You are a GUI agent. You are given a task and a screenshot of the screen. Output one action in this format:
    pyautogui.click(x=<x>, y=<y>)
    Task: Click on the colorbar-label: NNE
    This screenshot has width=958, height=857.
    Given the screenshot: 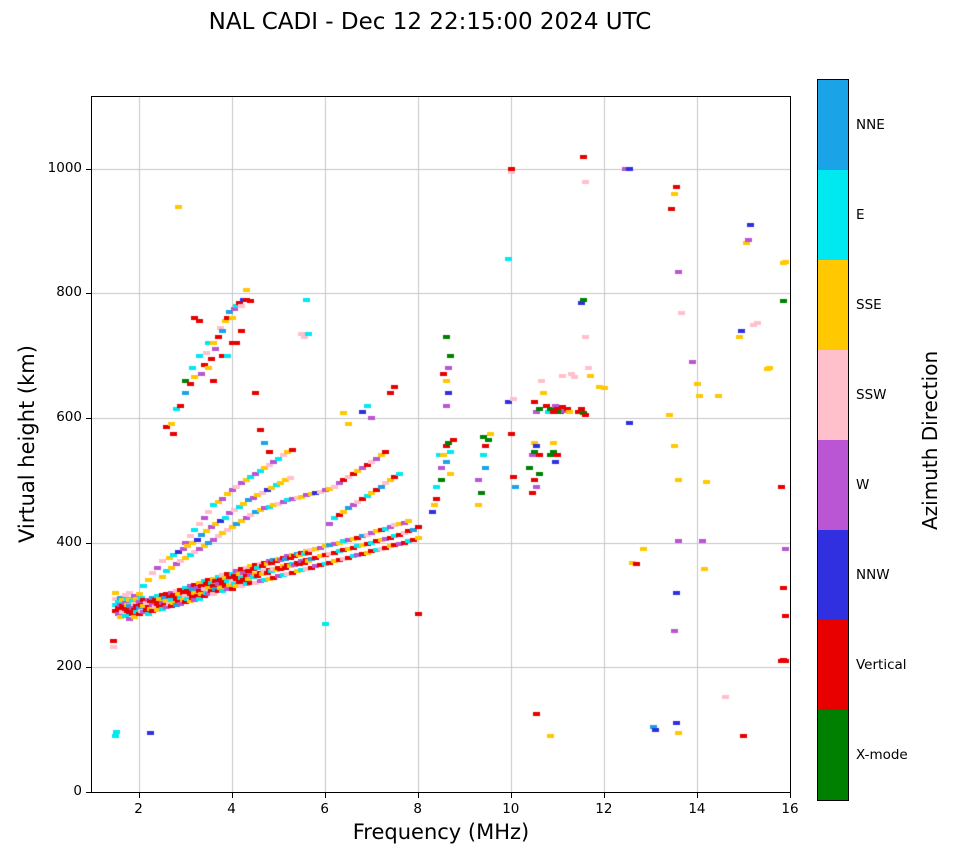 What is the action you would take?
    pyautogui.click(x=870, y=125)
    